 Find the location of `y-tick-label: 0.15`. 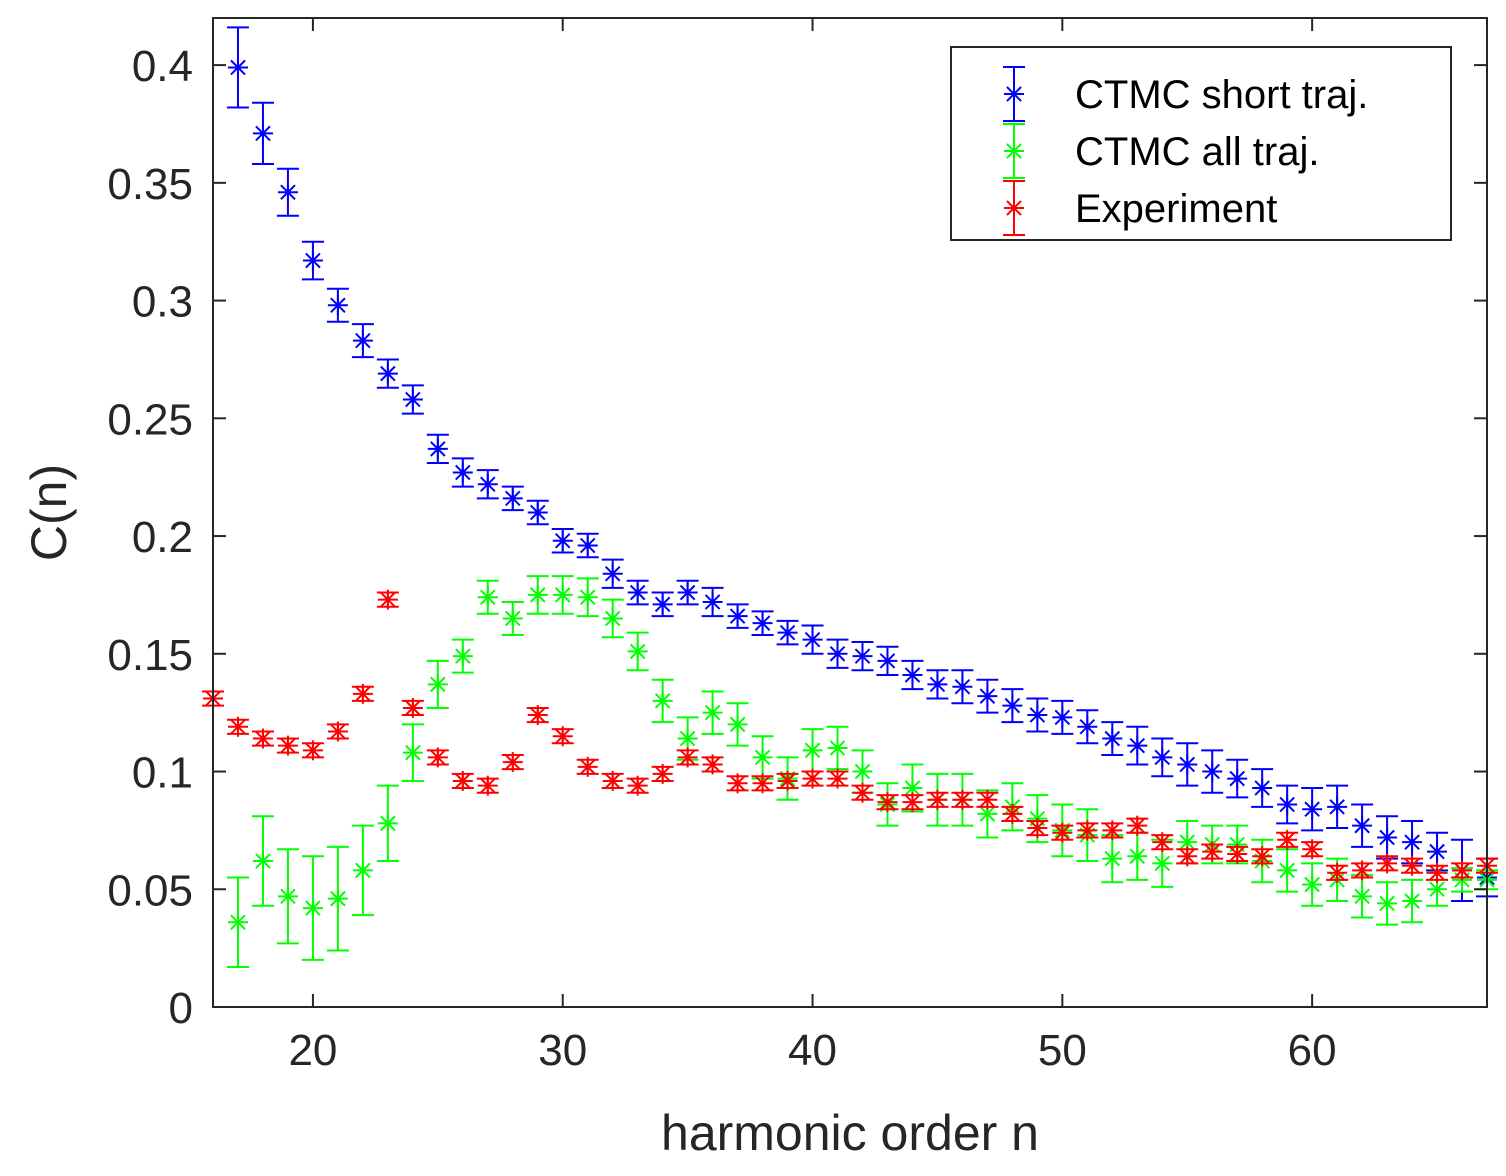

y-tick-label: 0.15 is located at coordinates (150, 655).